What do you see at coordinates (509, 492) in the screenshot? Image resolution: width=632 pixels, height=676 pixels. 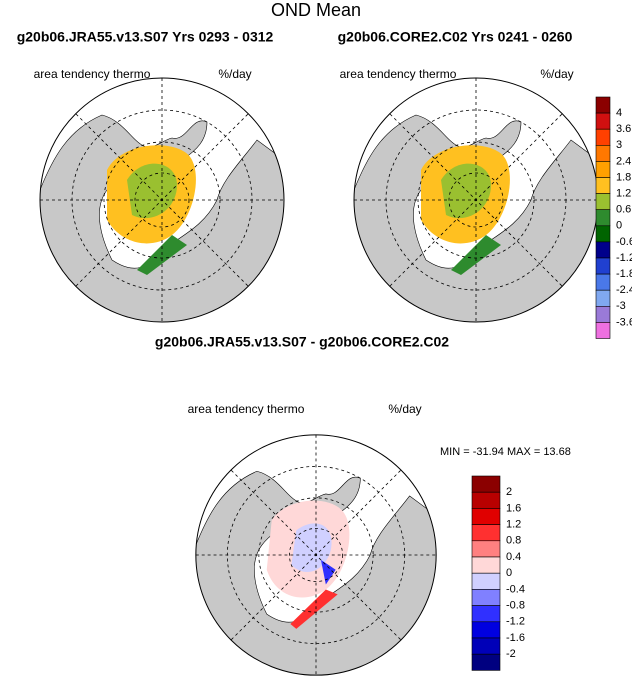 I see `colorbar-label: 2` at bounding box center [509, 492].